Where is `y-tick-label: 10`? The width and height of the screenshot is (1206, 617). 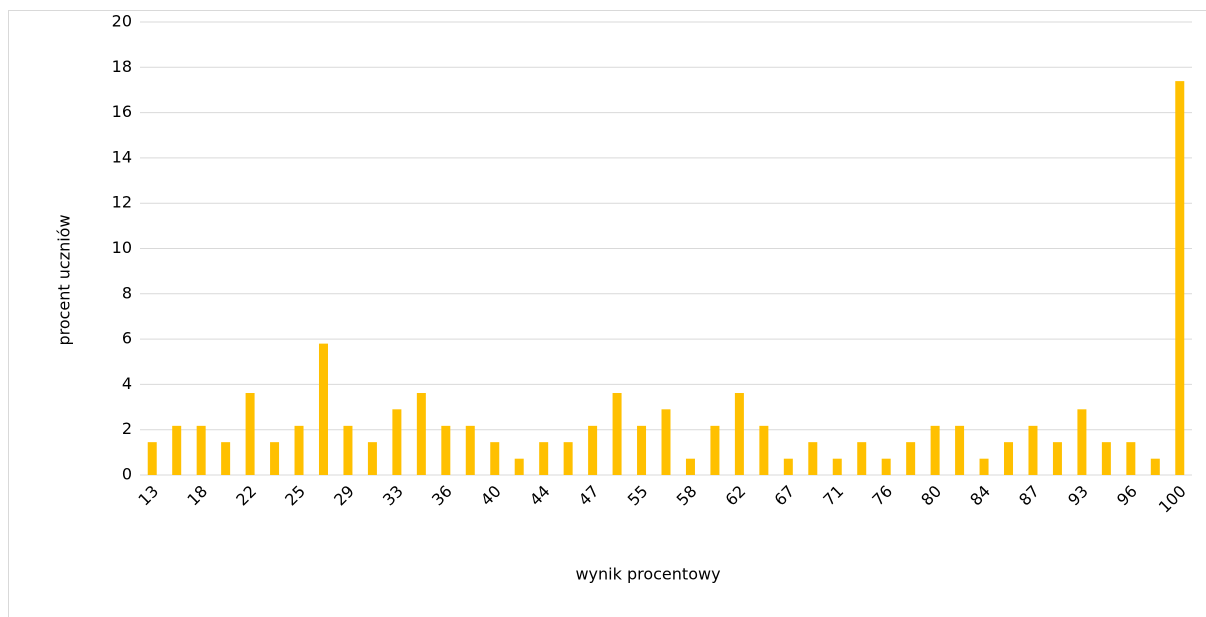 y-tick-label: 10 is located at coordinates (122, 247).